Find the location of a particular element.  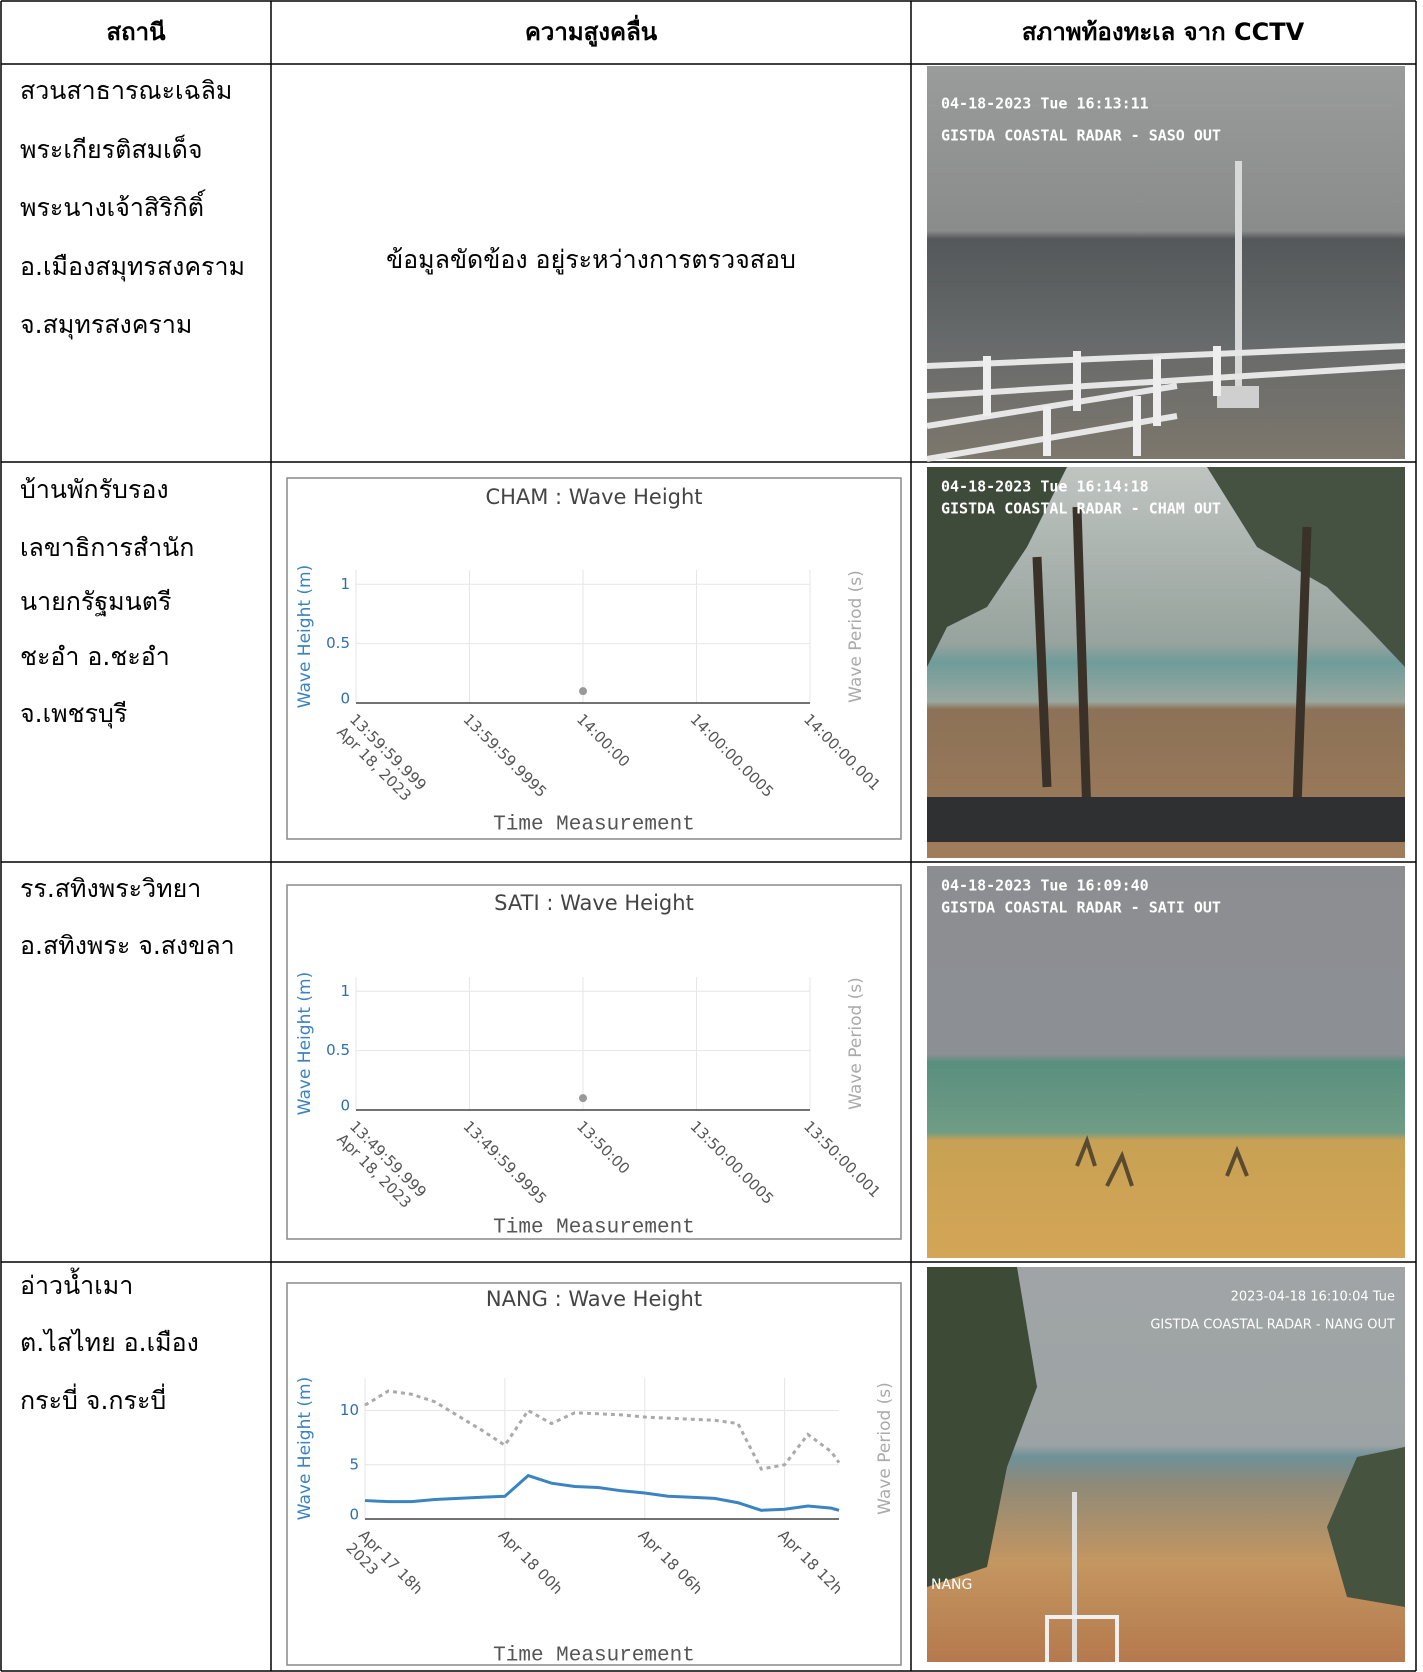

chart-title: SATI : Wave Height is located at coordinates (594, 903).